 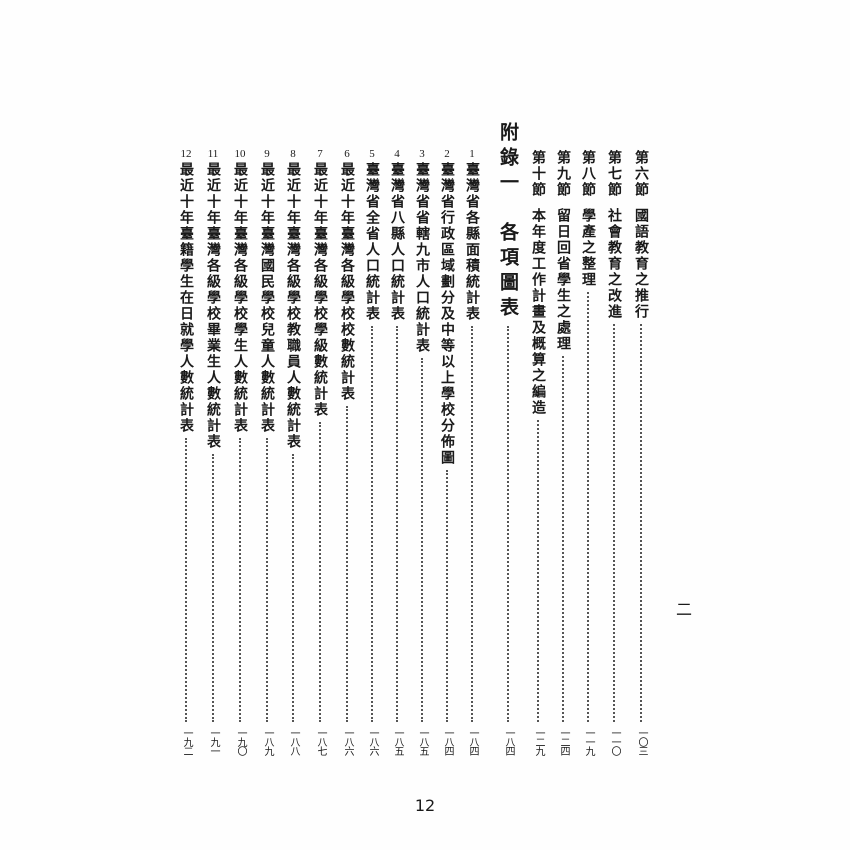 I want to click on entry-title: 學產之整理, so click(x=588, y=248).